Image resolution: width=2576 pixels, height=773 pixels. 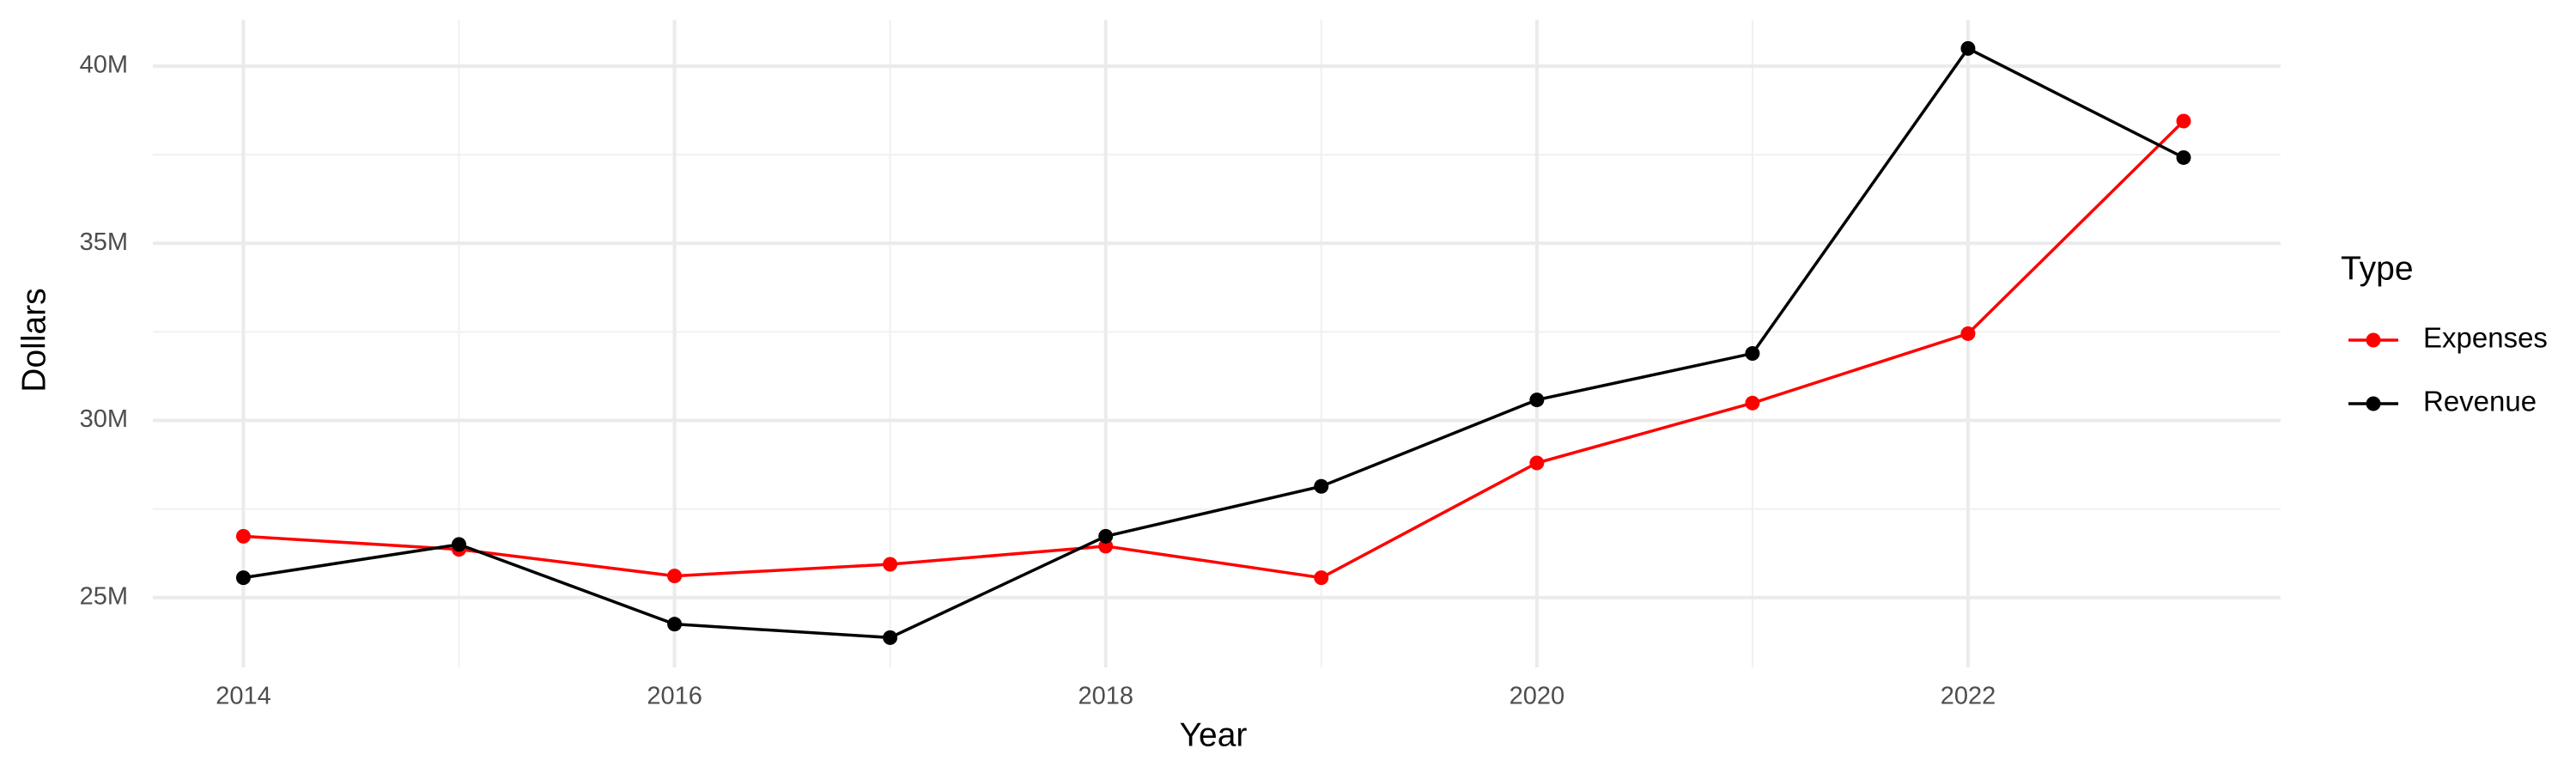 I want to click on legend-title: Type, so click(x=2377, y=268).